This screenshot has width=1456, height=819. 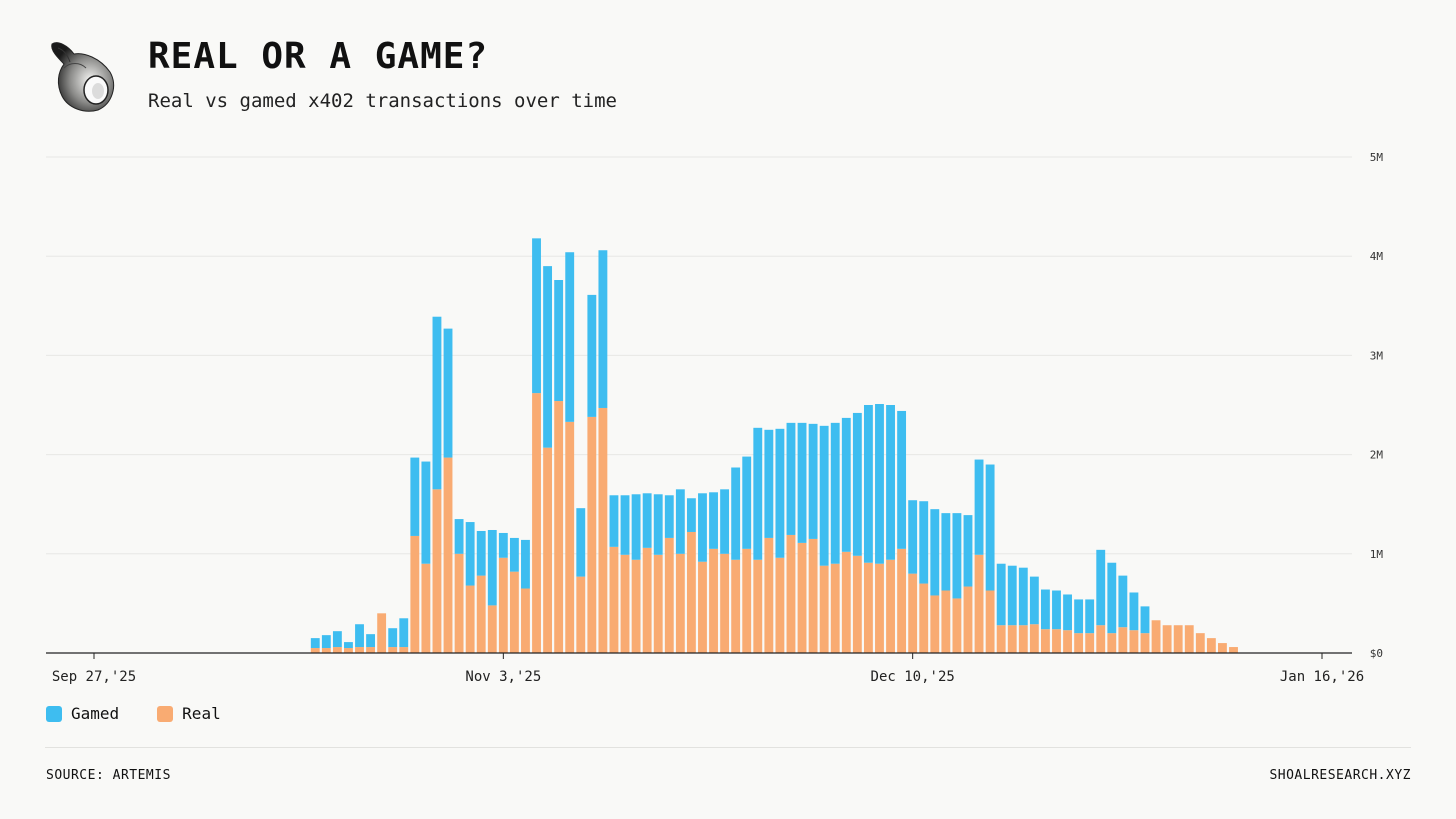 I want to click on legend-item-real: Real, so click(x=189, y=713).